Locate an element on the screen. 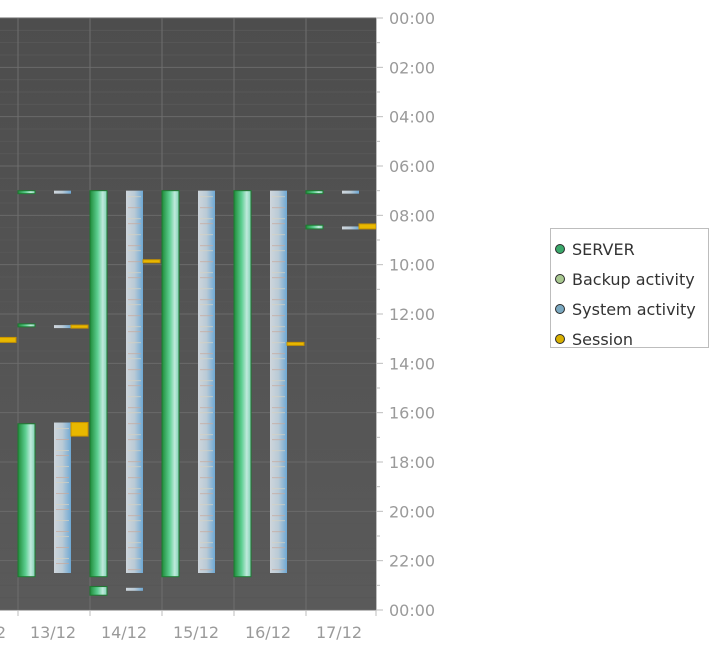  legend-item: Backup activity is located at coordinates (629, 279).